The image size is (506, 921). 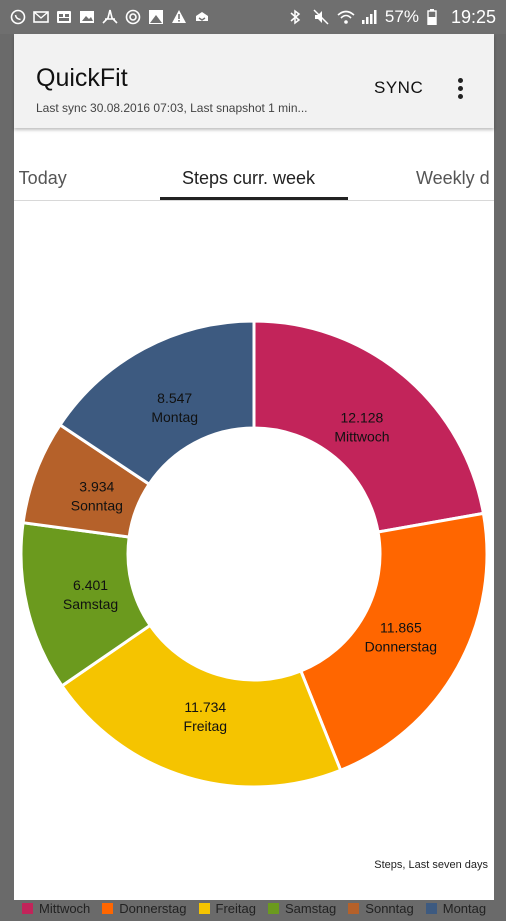 What do you see at coordinates (97, 506) in the screenshot?
I see `slice-label-sonntag: Sonntag` at bounding box center [97, 506].